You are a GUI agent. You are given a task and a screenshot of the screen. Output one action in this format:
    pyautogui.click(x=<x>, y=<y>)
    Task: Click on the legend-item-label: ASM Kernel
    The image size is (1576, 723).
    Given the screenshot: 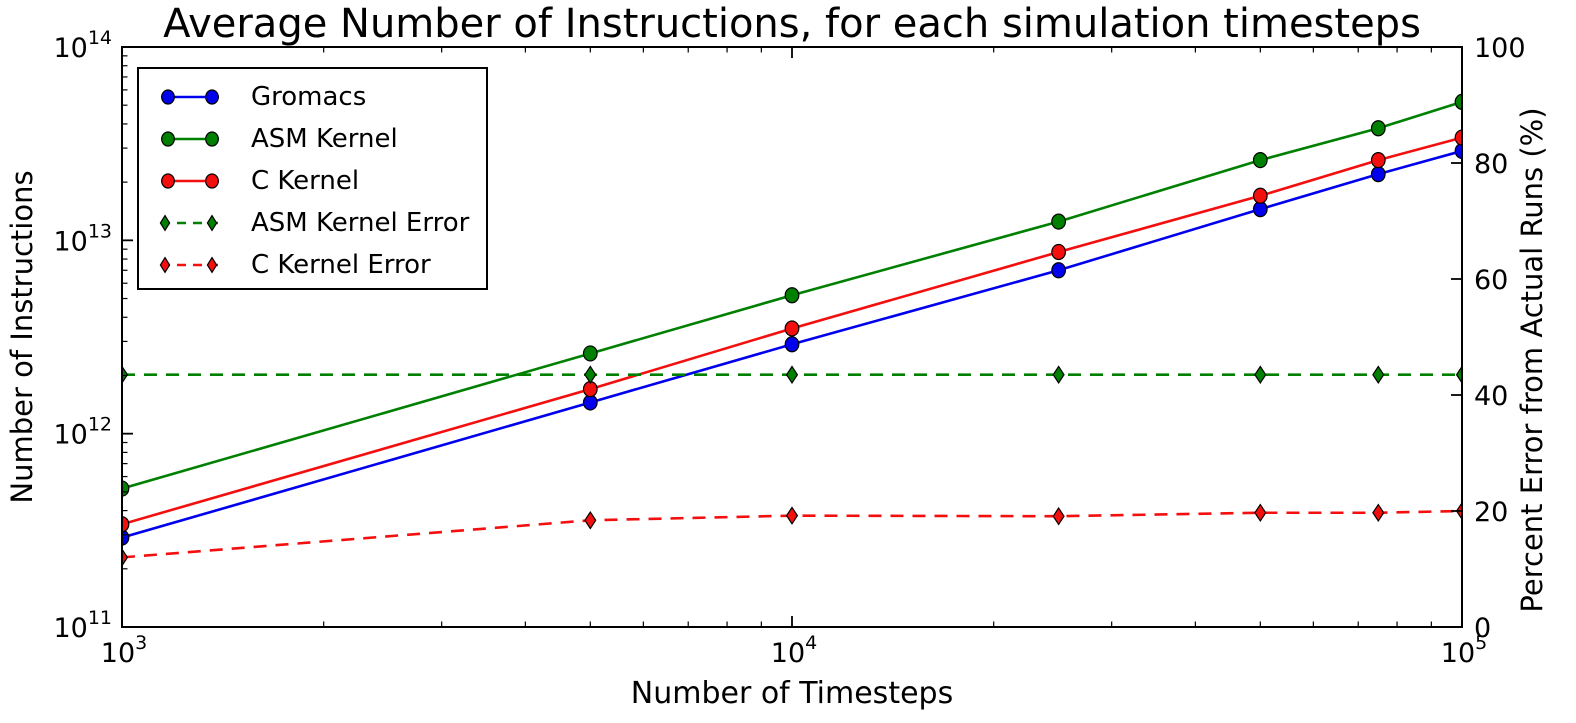 What is the action you would take?
    pyautogui.click(x=324, y=139)
    